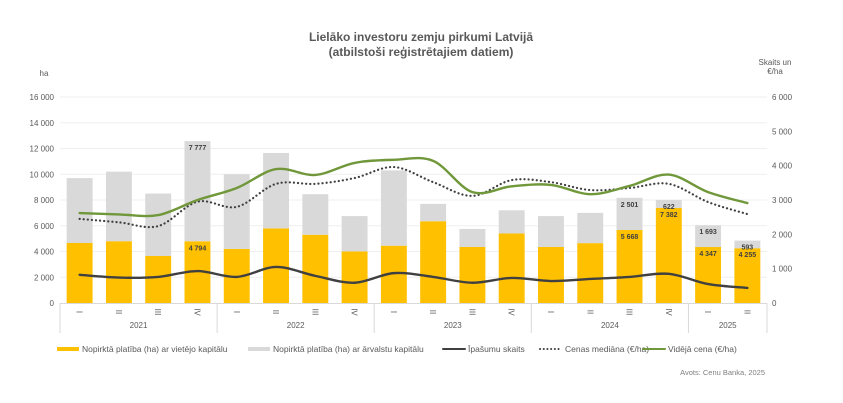 Image resolution: width=843 pixels, height=403 pixels. Describe the element at coordinates (453, 325) in the screenshot. I see `x-group-label: 2023` at that location.